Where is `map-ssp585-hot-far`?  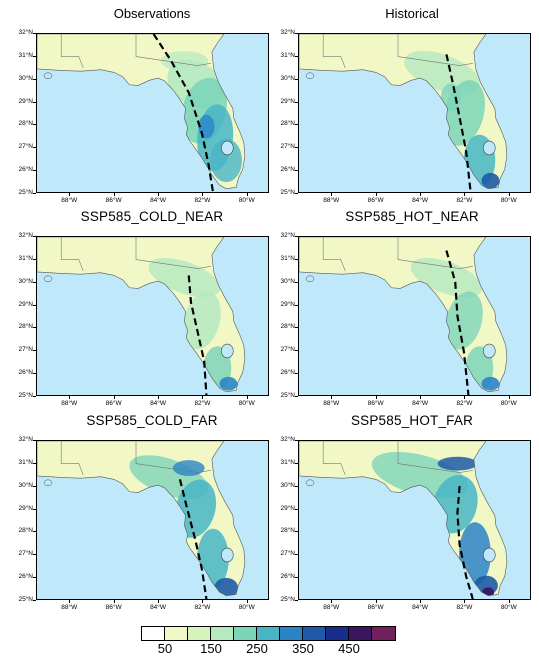
map-ssp585-hot-far is located at coordinates (414, 520).